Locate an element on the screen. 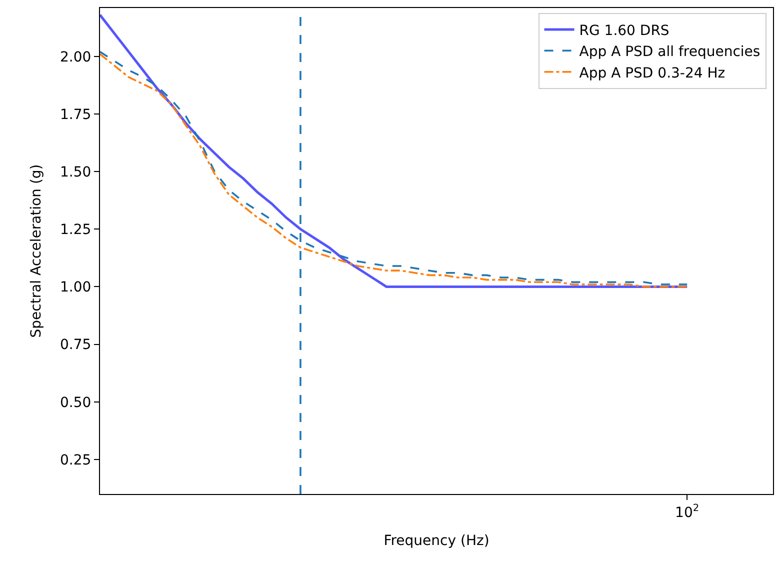 Image resolution: width=778 pixels, height=564 pixels. legend-label: App A PSD 0.3-24 Hz is located at coordinates (652, 73).